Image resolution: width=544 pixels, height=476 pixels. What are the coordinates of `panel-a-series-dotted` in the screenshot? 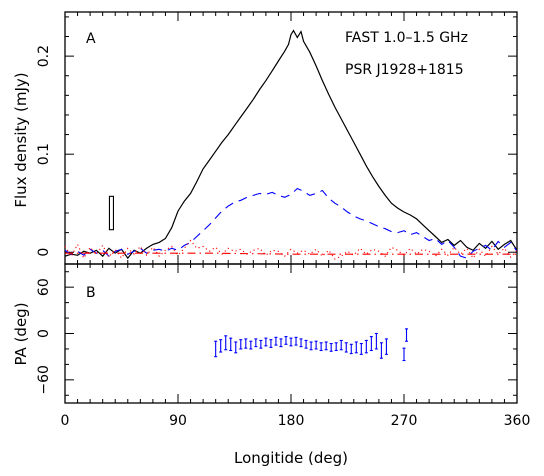 It's located at (291, 249).